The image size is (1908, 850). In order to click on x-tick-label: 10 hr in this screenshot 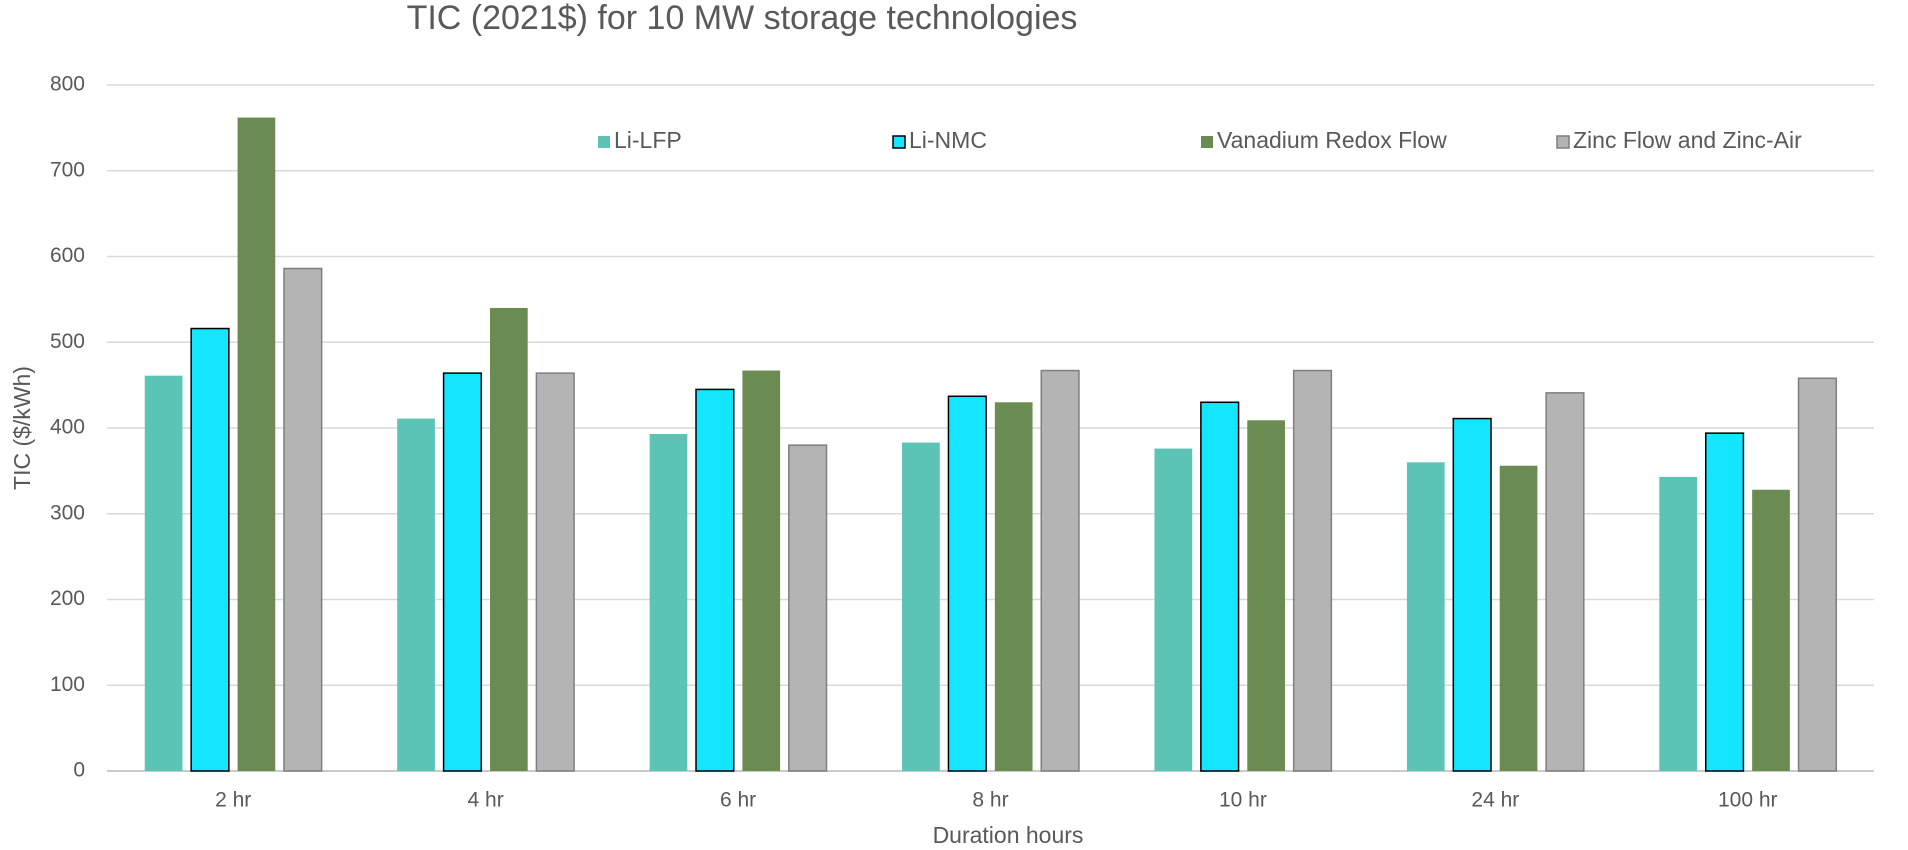, I will do `click(1243, 800)`.